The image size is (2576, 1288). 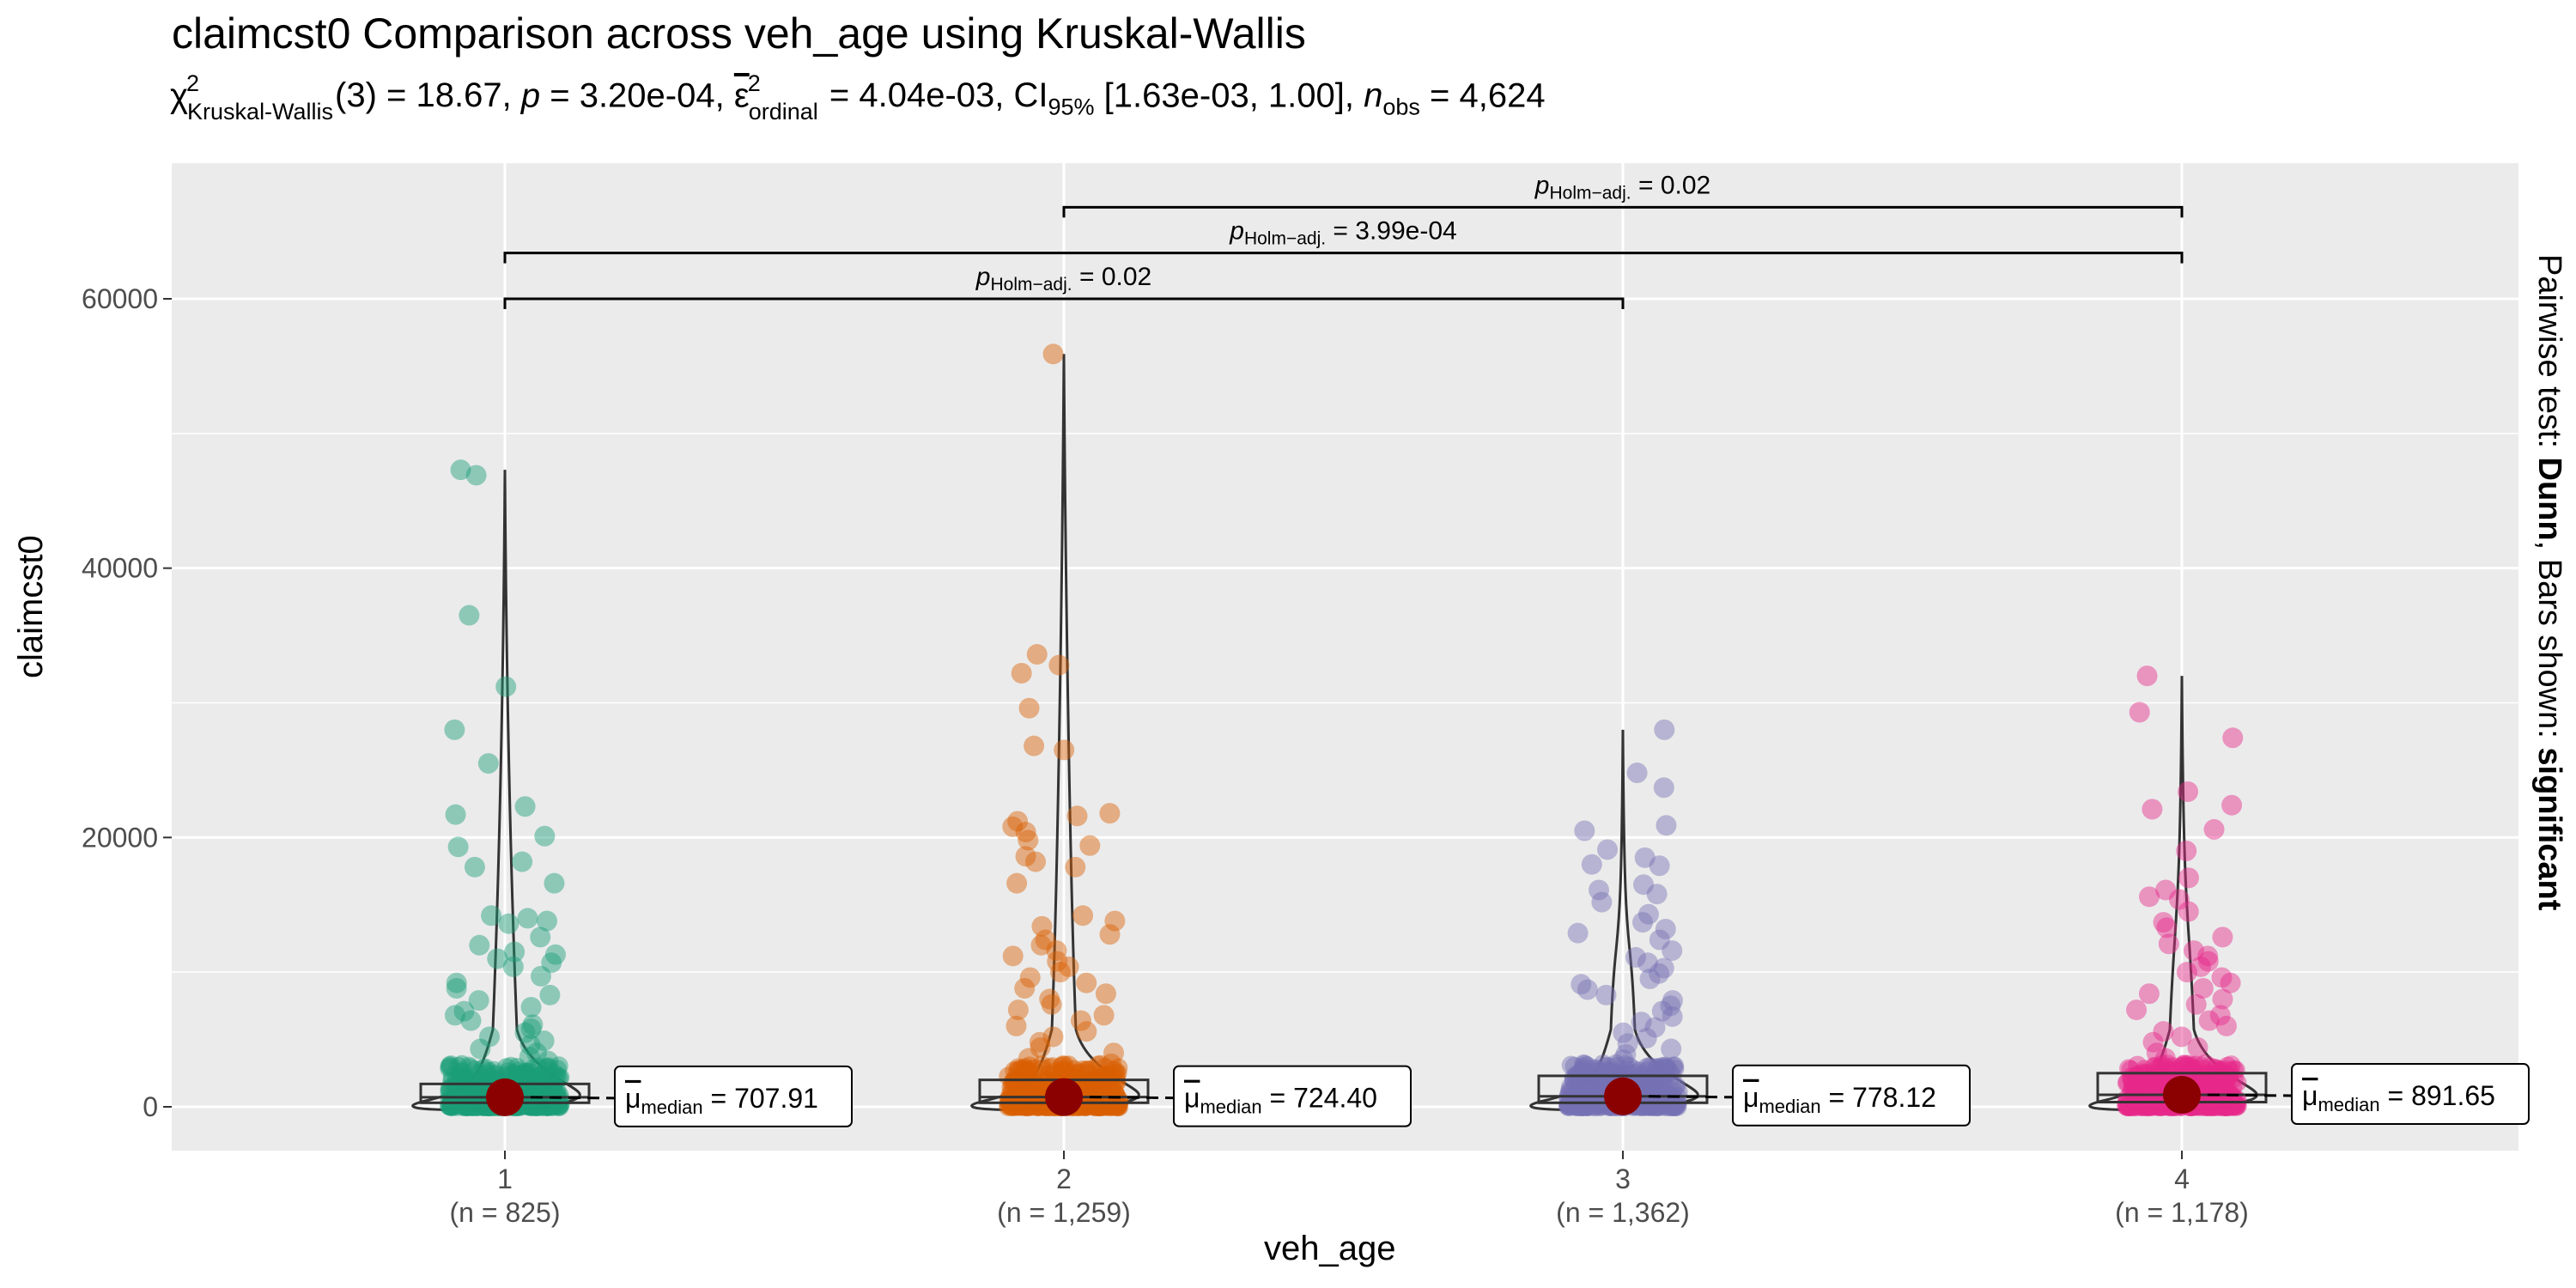 I want to click on y-axis-label: claimcst0, so click(x=31, y=607).